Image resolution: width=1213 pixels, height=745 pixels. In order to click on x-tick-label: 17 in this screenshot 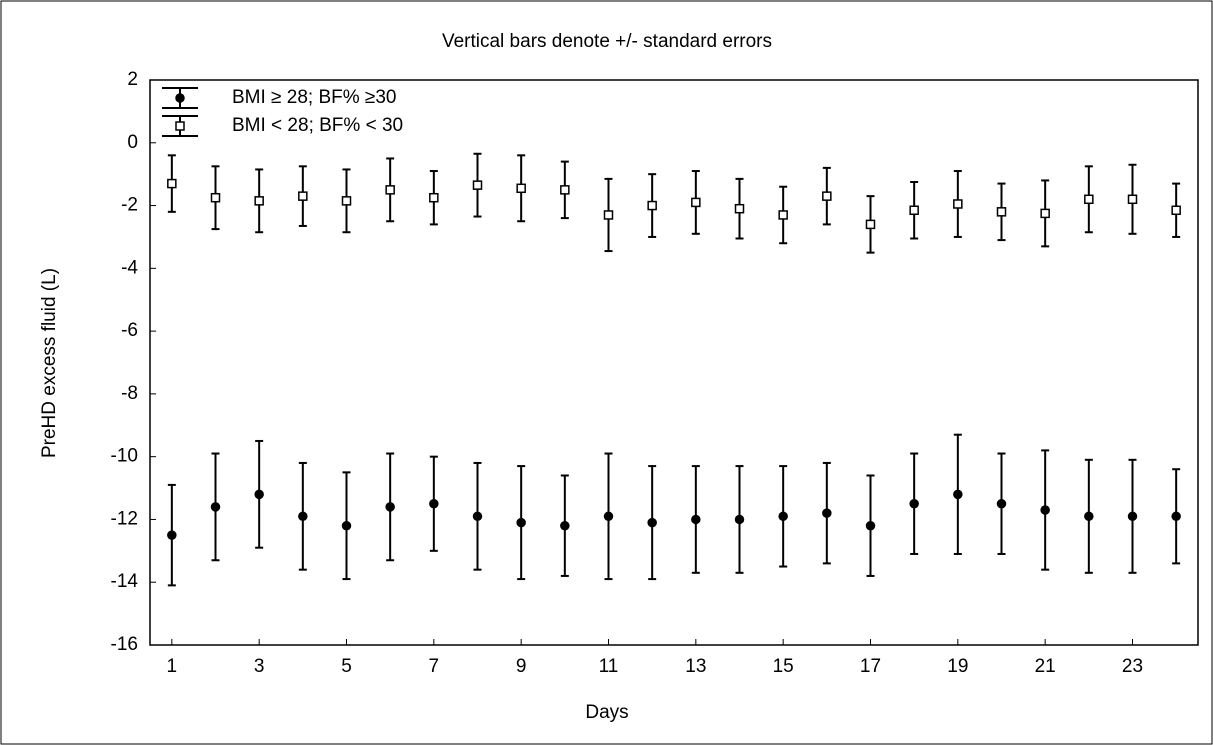, I will do `click(870, 666)`.